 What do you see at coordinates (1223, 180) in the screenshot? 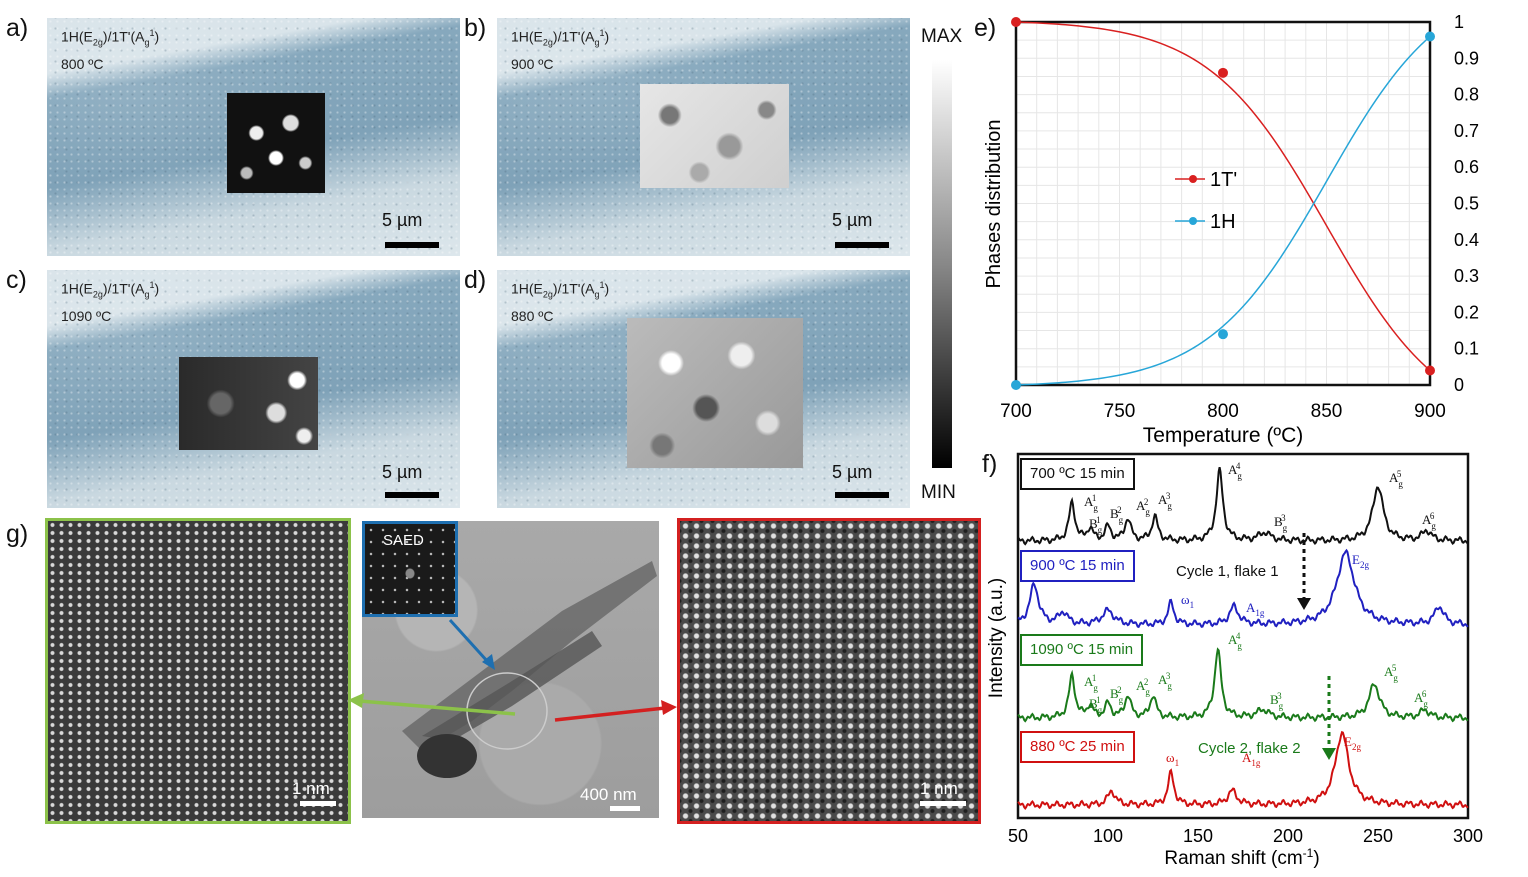
I see `legend-1t: 1T'` at bounding box center [1223, 180].